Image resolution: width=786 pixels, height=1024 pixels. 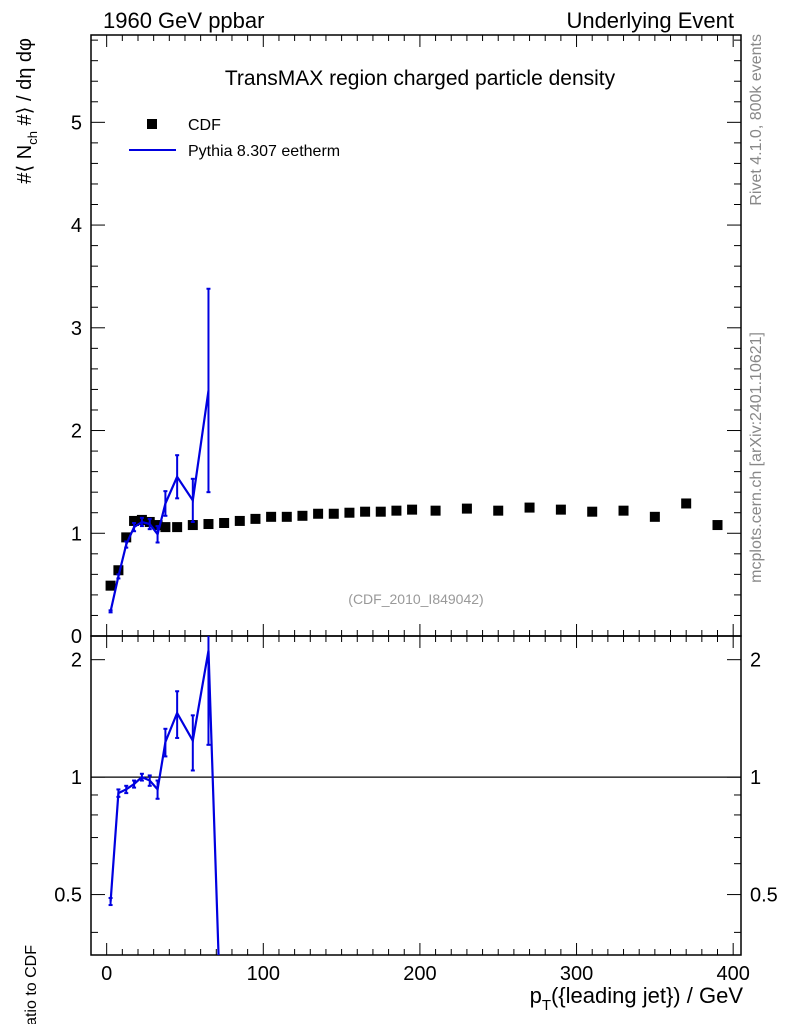 What do you see at coordinates (415, 599) in the screenshot?
I see `analysis-id: (CDF_2010_I849042)` at bounding box center [415, 599].